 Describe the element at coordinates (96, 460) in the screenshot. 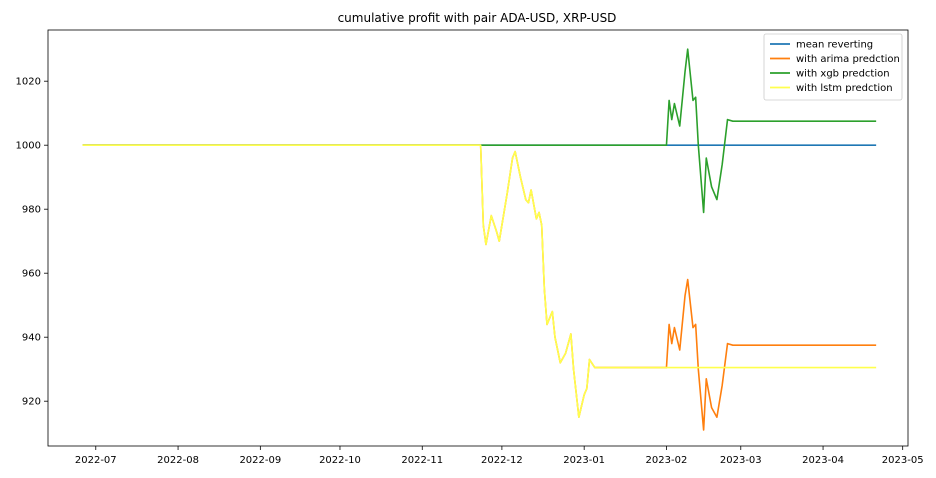

I see `x-tick-label: 2022-07` at that location.